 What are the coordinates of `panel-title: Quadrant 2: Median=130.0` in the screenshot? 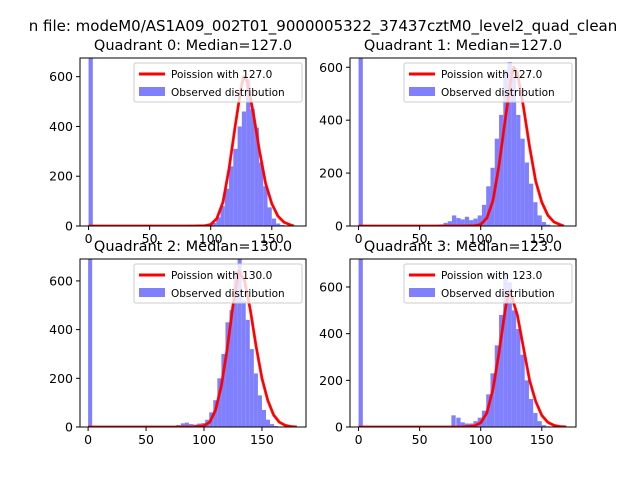 It's located at (193, 247).